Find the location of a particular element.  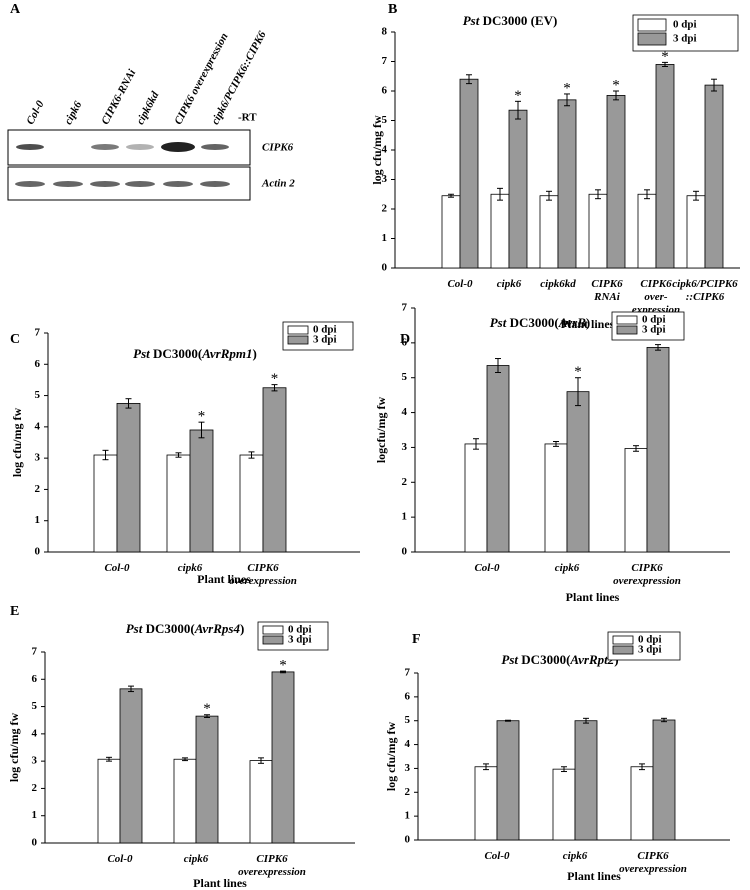

title-part: DC3000 (EV) is located at coordinates (518, 20).